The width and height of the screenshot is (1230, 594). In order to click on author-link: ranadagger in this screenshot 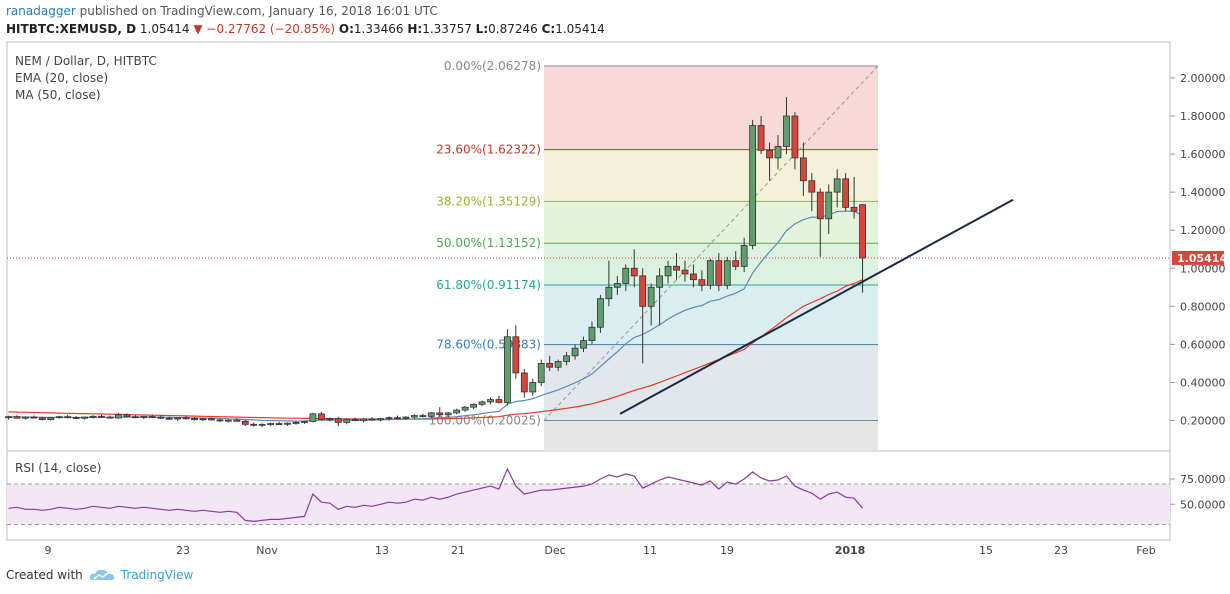, I will do `click(41, 11)`.